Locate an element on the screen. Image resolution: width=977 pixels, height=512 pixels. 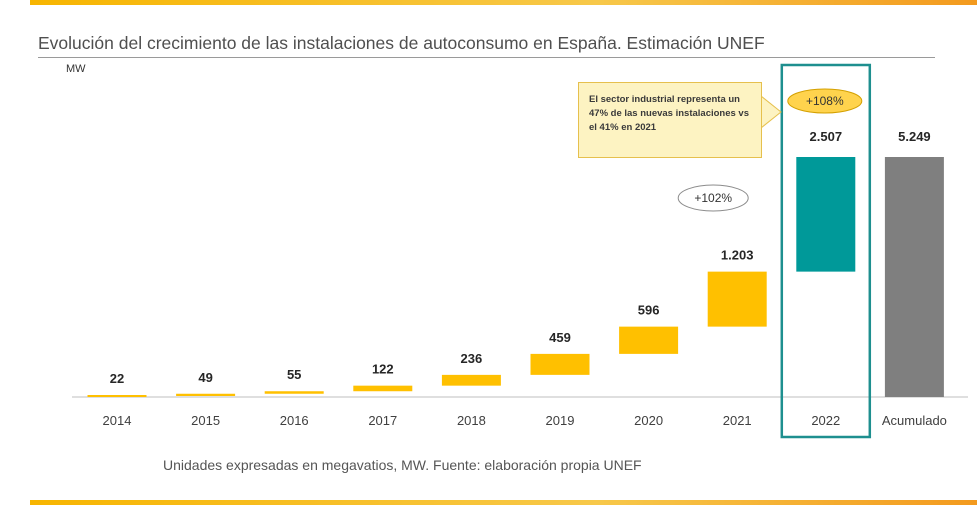
category-label-acumulado: Acumulado is located at coordinates (914, 420).